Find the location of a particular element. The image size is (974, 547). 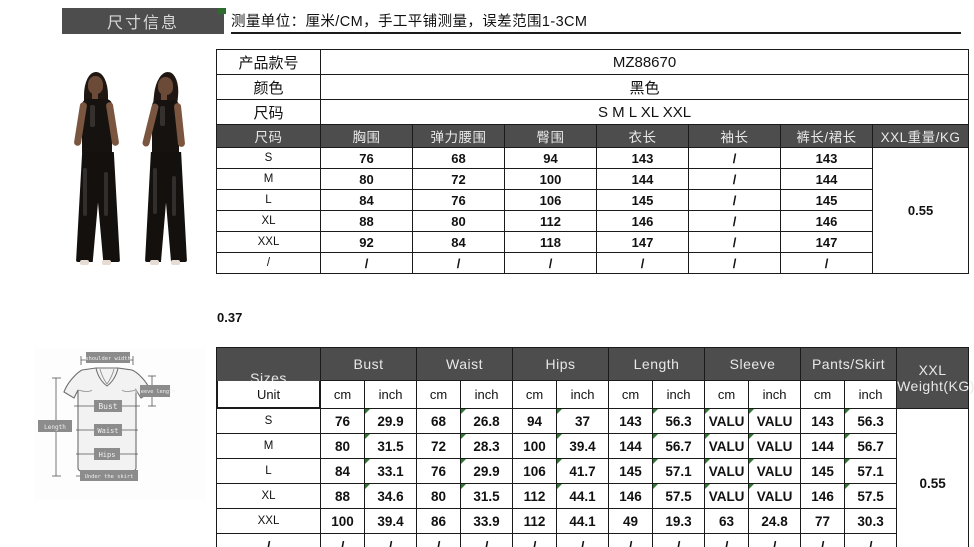

cell-xxl-weight: 0.55 is located at coordinates (920, 210).